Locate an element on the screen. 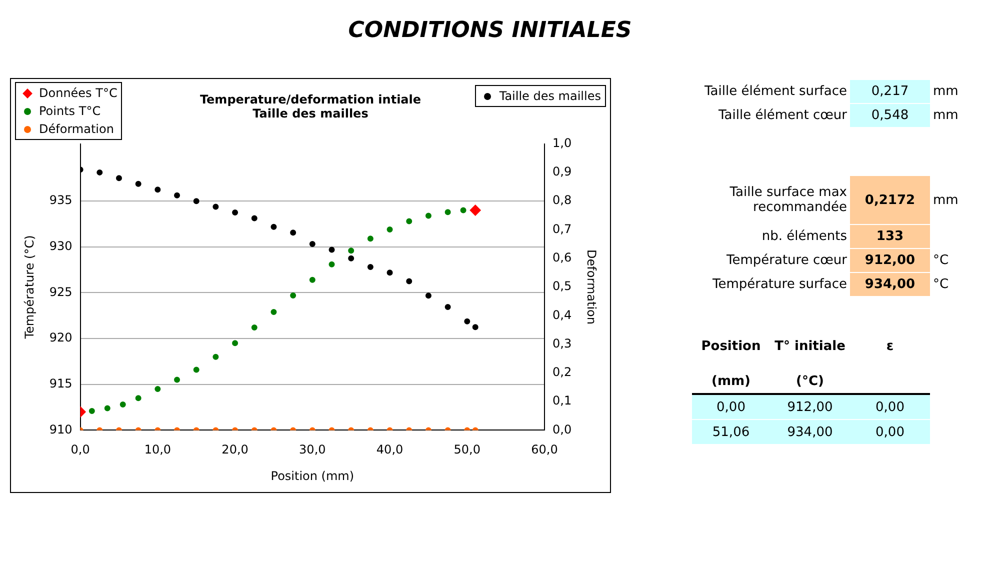  text: (°C) is located at coordinates (810, 382).